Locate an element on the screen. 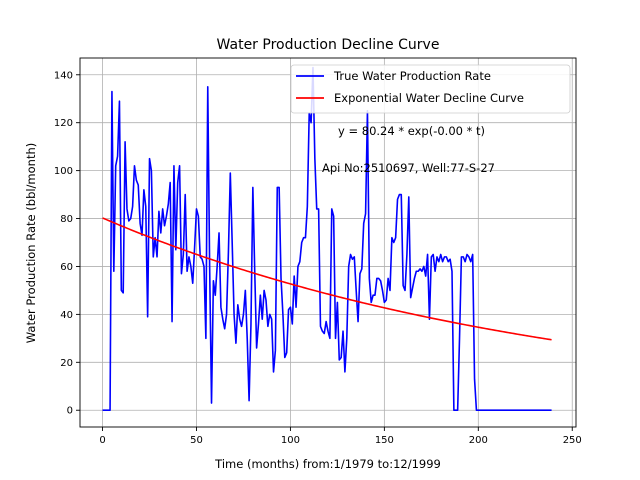 The image size is (640, 480). y-tick-label: 140 is located at coordinates (63, 75).